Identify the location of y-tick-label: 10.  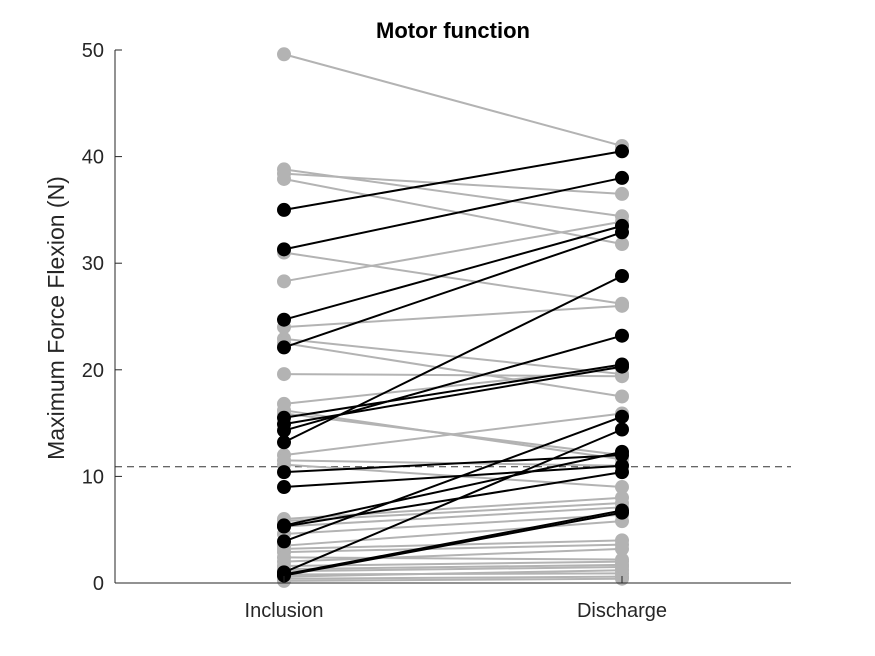
(93, 477).